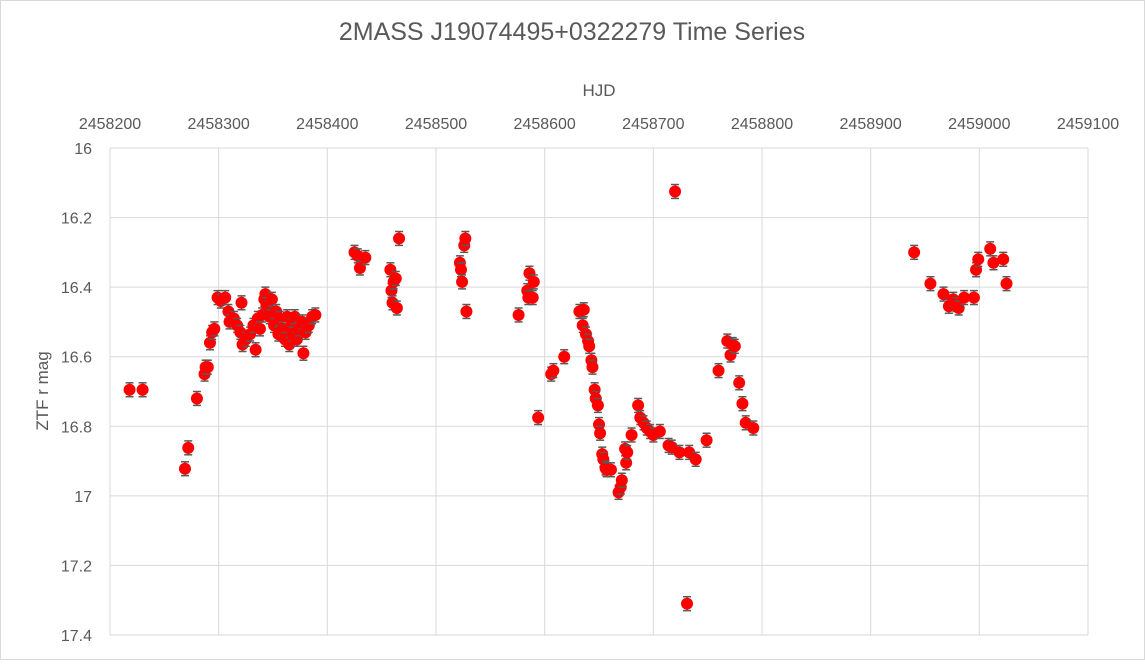 The image size is (1145, 665). What do you see at coordinates (76, 219) in the screenshot?
I see `y-tick-label: 16.2` at bounding box center [76, 219].